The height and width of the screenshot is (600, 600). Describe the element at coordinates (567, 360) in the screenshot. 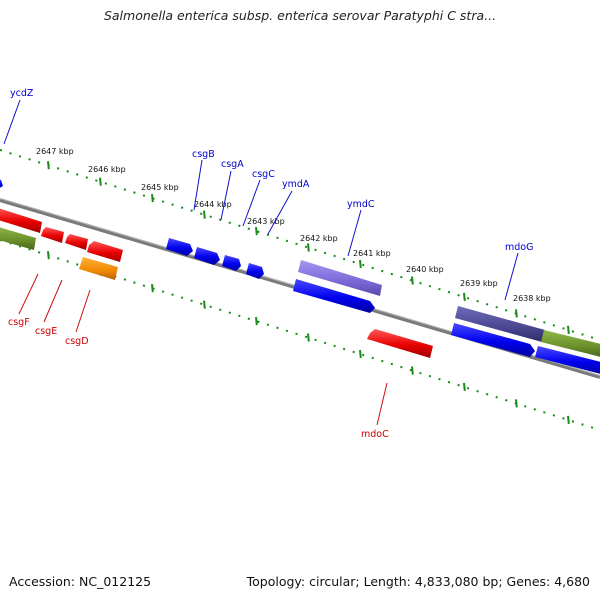

I see `gene-mdoG-continued` at that location.